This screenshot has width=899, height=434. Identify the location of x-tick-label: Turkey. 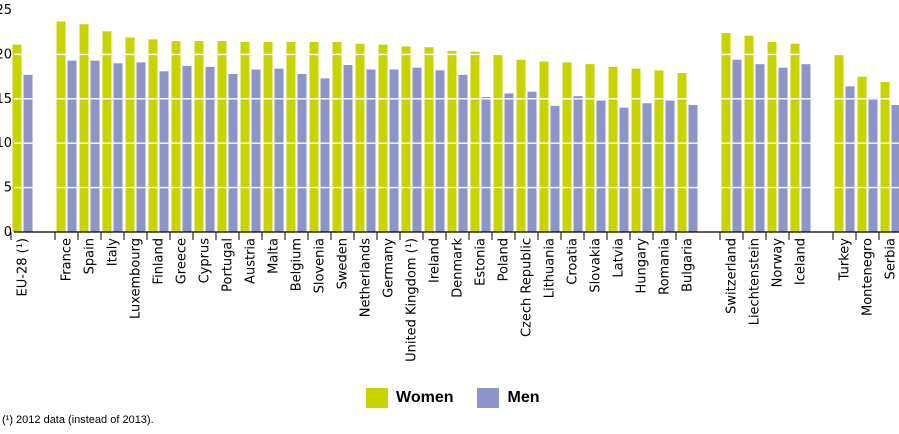
(845, 260).